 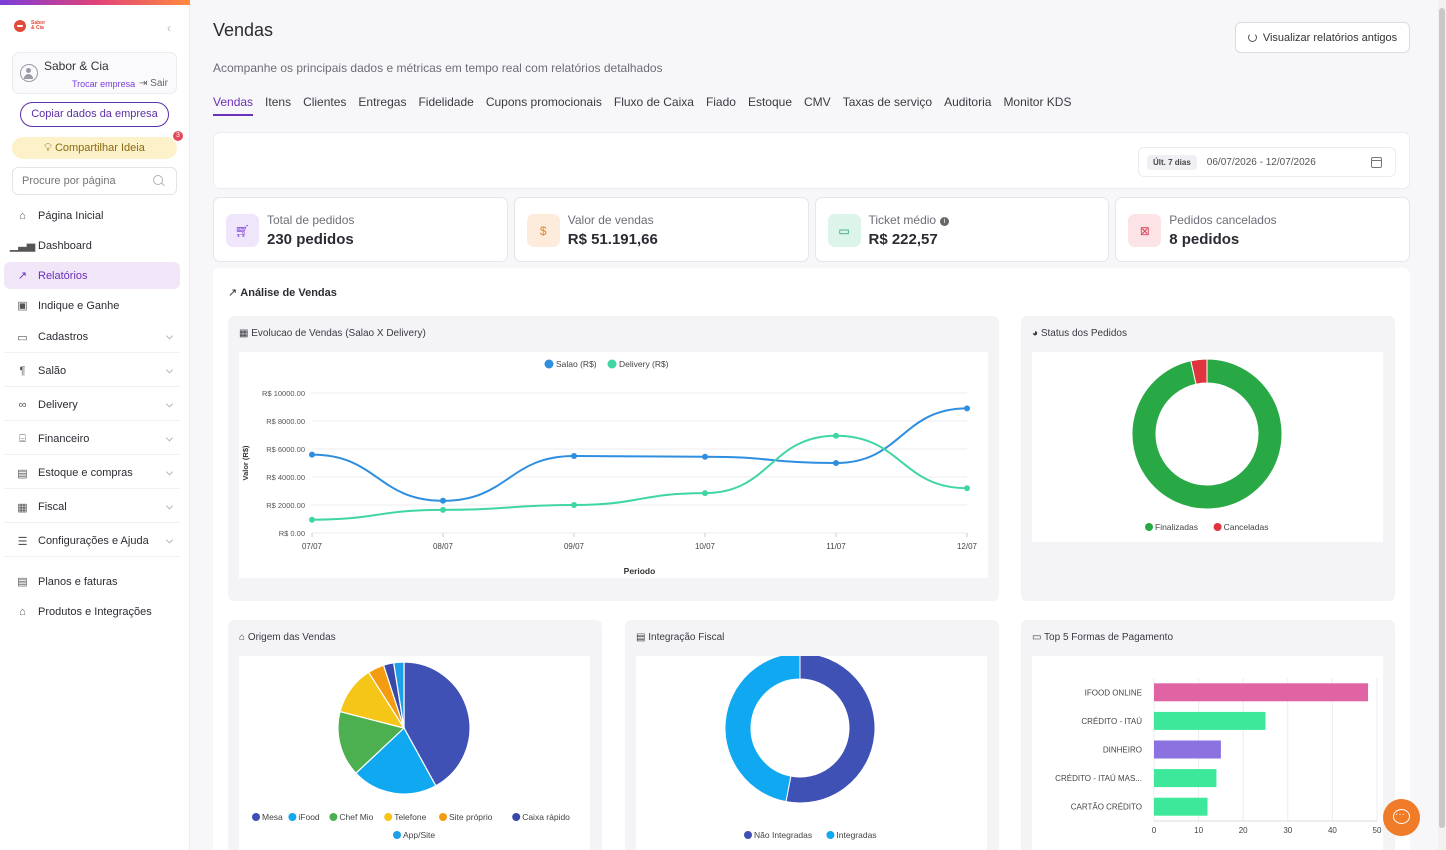 What do you see at coordinates (887, 102) in the screenshot?
I see `tab-taxas: Taxas de serviço` at bounding box center [887, 102].